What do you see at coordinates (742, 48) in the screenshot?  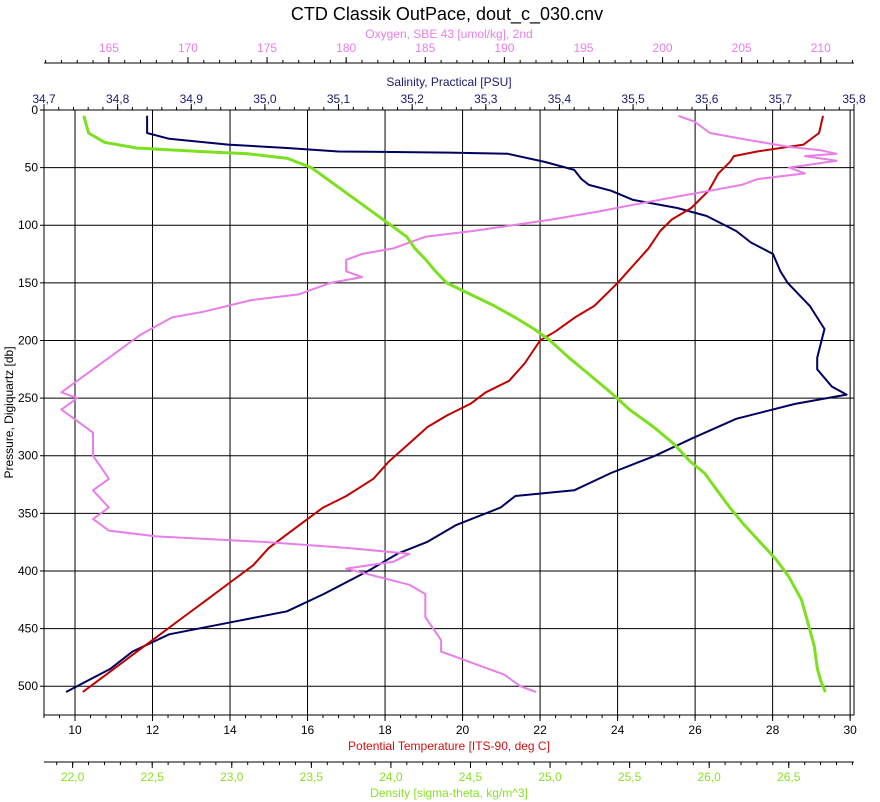 I see `oxygen-tick-label: 205` at bounding box center [742, 48].